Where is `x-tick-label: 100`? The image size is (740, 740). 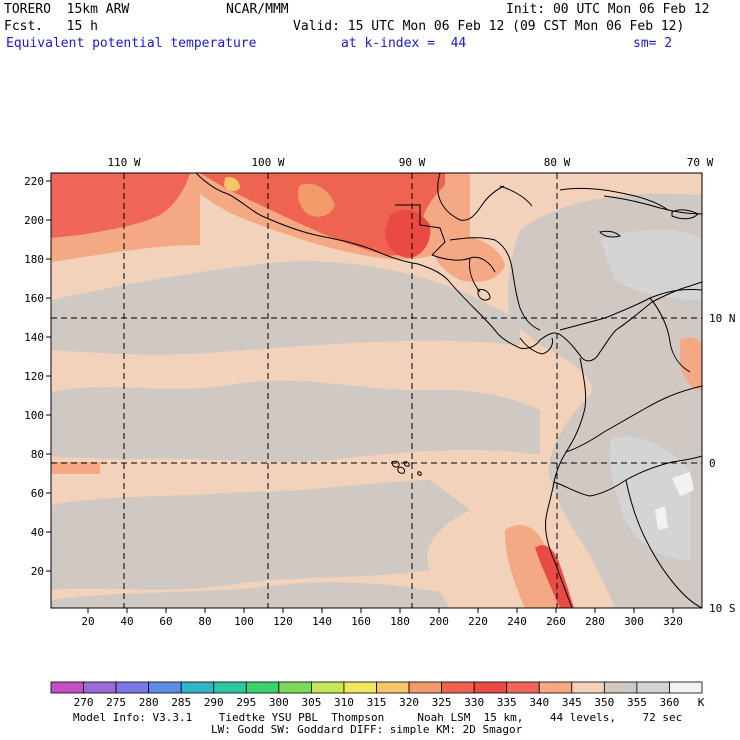 x-tick-label: 100 is located at coordinates (244, 621).